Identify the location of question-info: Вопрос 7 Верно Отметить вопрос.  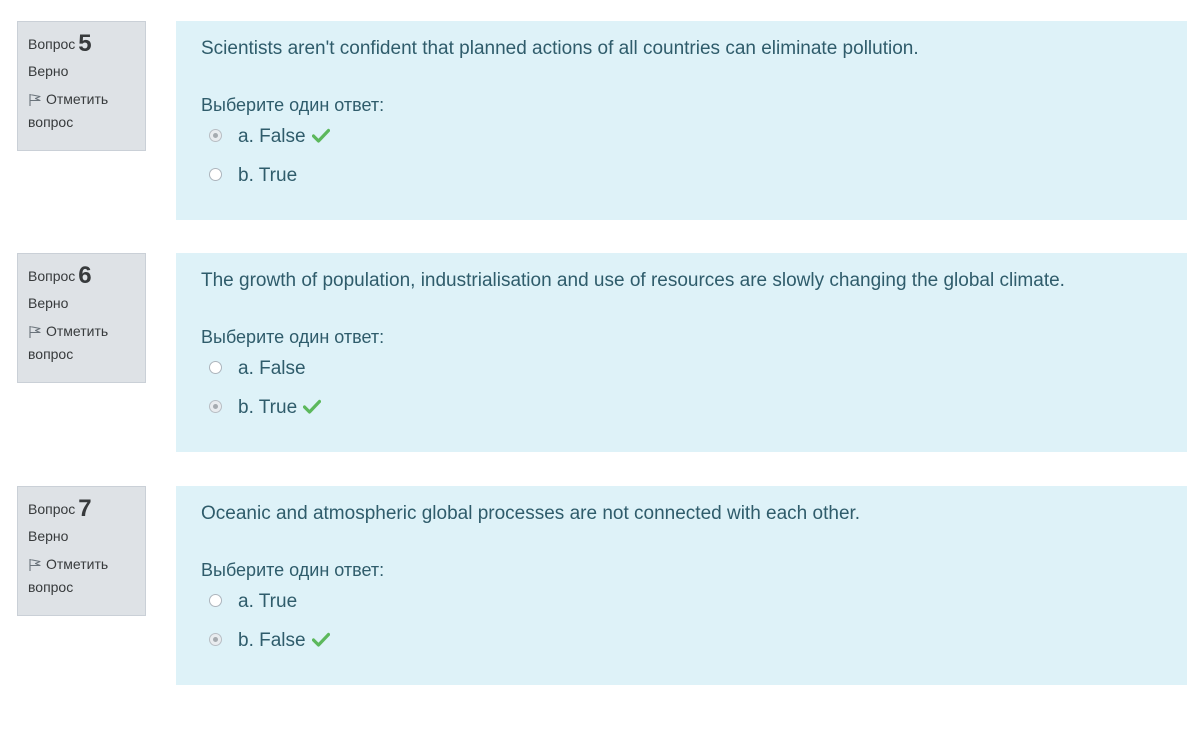
(81, 551).